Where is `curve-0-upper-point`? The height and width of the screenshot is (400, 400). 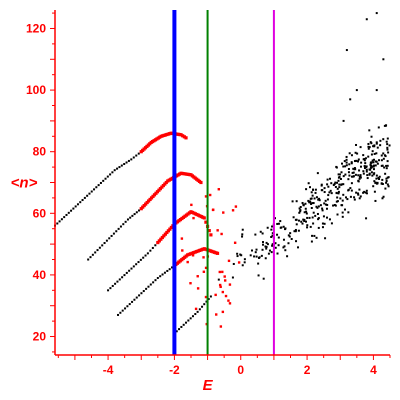 curve-0-upper-point is located at coordinates (186, 138).